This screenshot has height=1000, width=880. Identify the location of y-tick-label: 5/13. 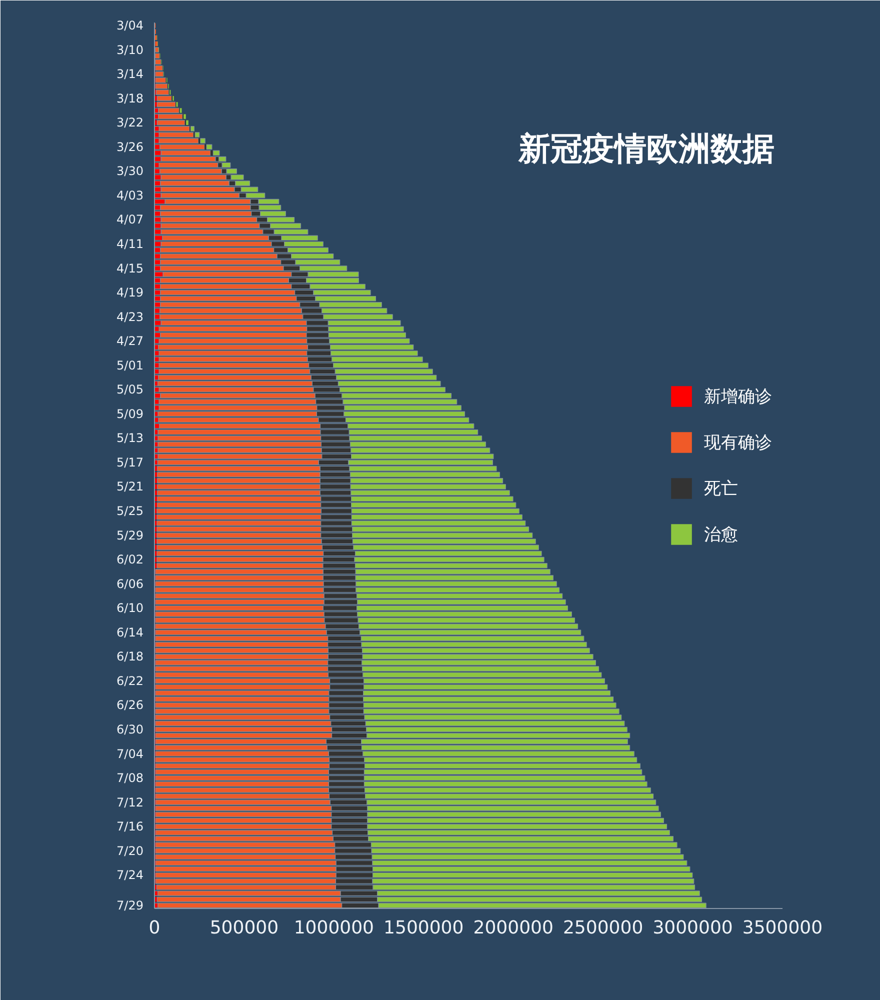
(130, 438).